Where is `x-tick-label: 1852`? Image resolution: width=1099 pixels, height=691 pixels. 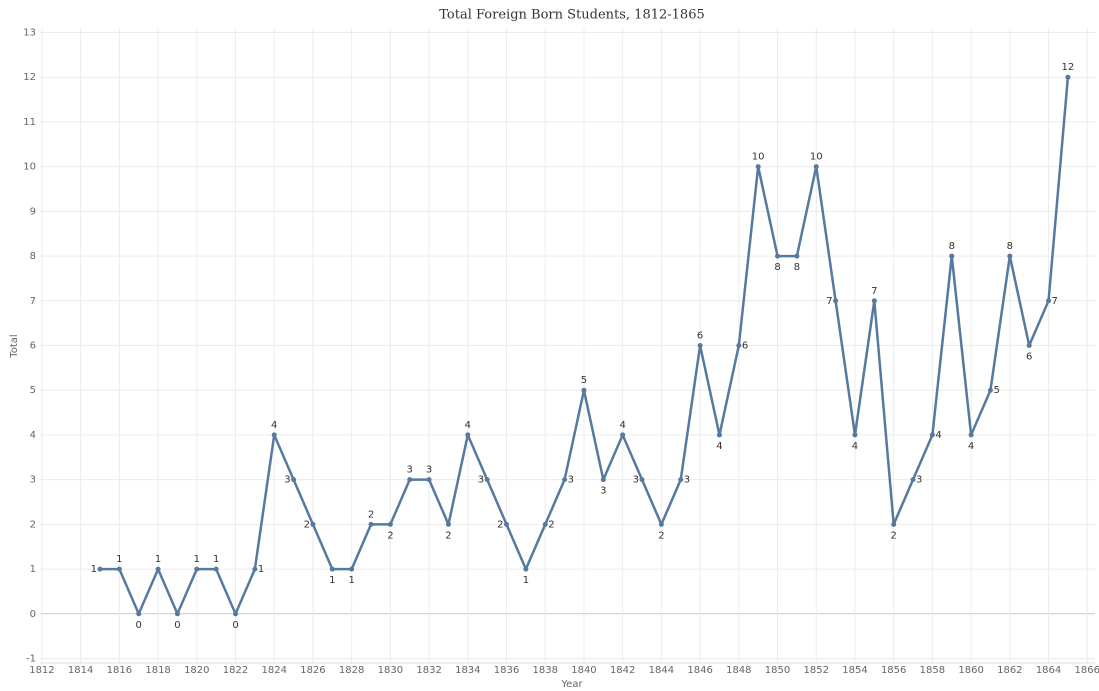 x-tick-label: 1852 is located at coordinates (816, 670).